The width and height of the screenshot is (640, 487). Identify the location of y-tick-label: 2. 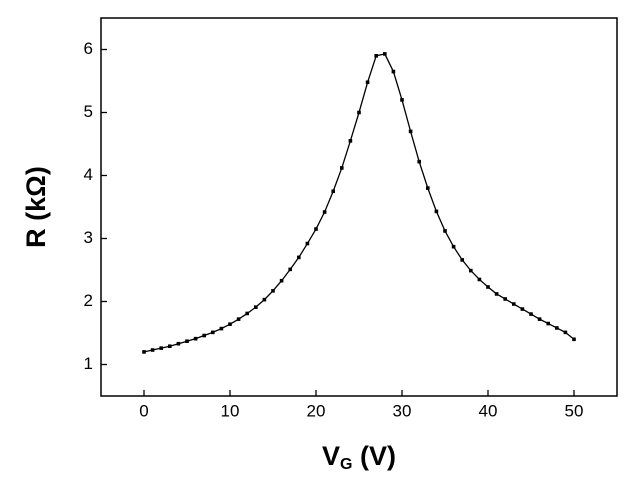
(88, 300).